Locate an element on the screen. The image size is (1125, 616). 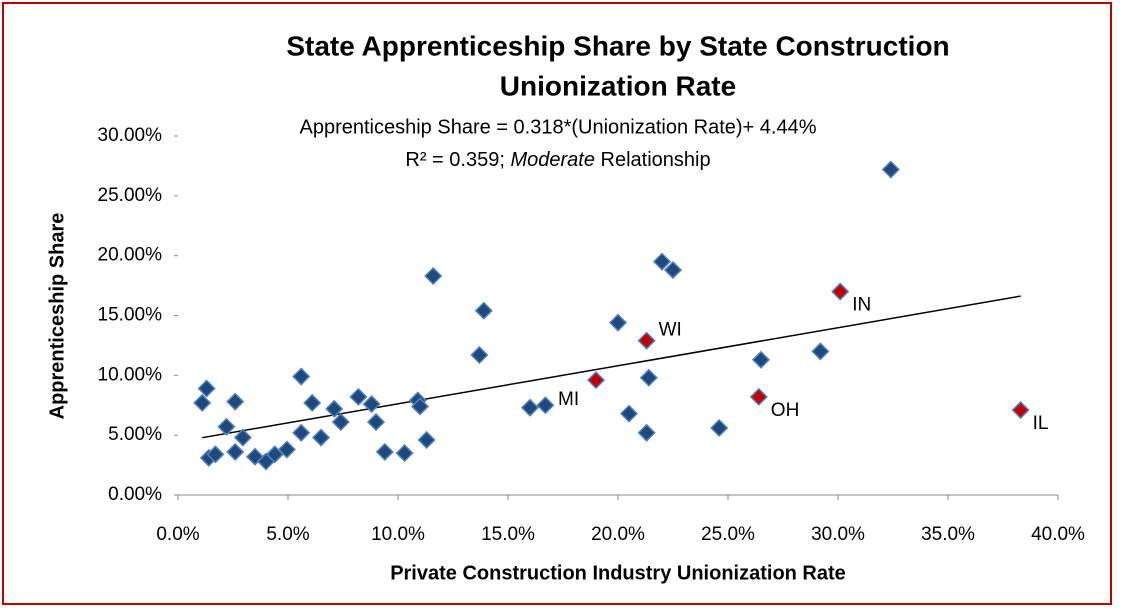
point-label: MI is located at coordinates (568, 399).